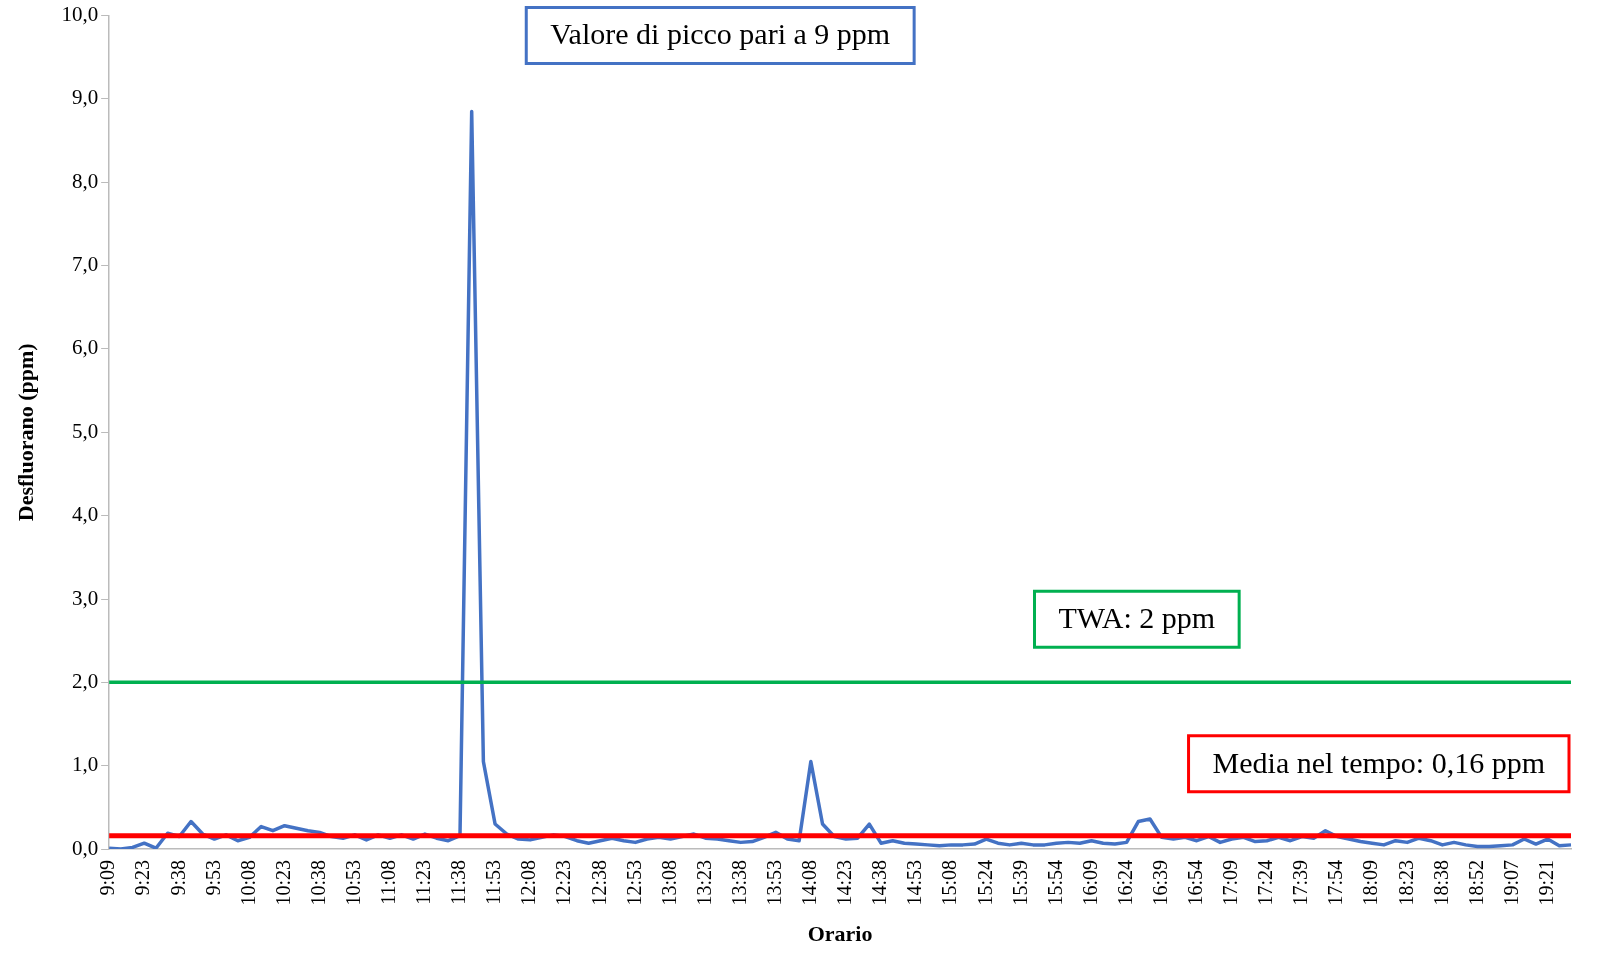 The height and width of the screenshot is (961, 1598). What do you see at coordinates (1405, 883) in the screenshot?
I see `x-tick-label: 18:23` at bounding box center [1405, 883].